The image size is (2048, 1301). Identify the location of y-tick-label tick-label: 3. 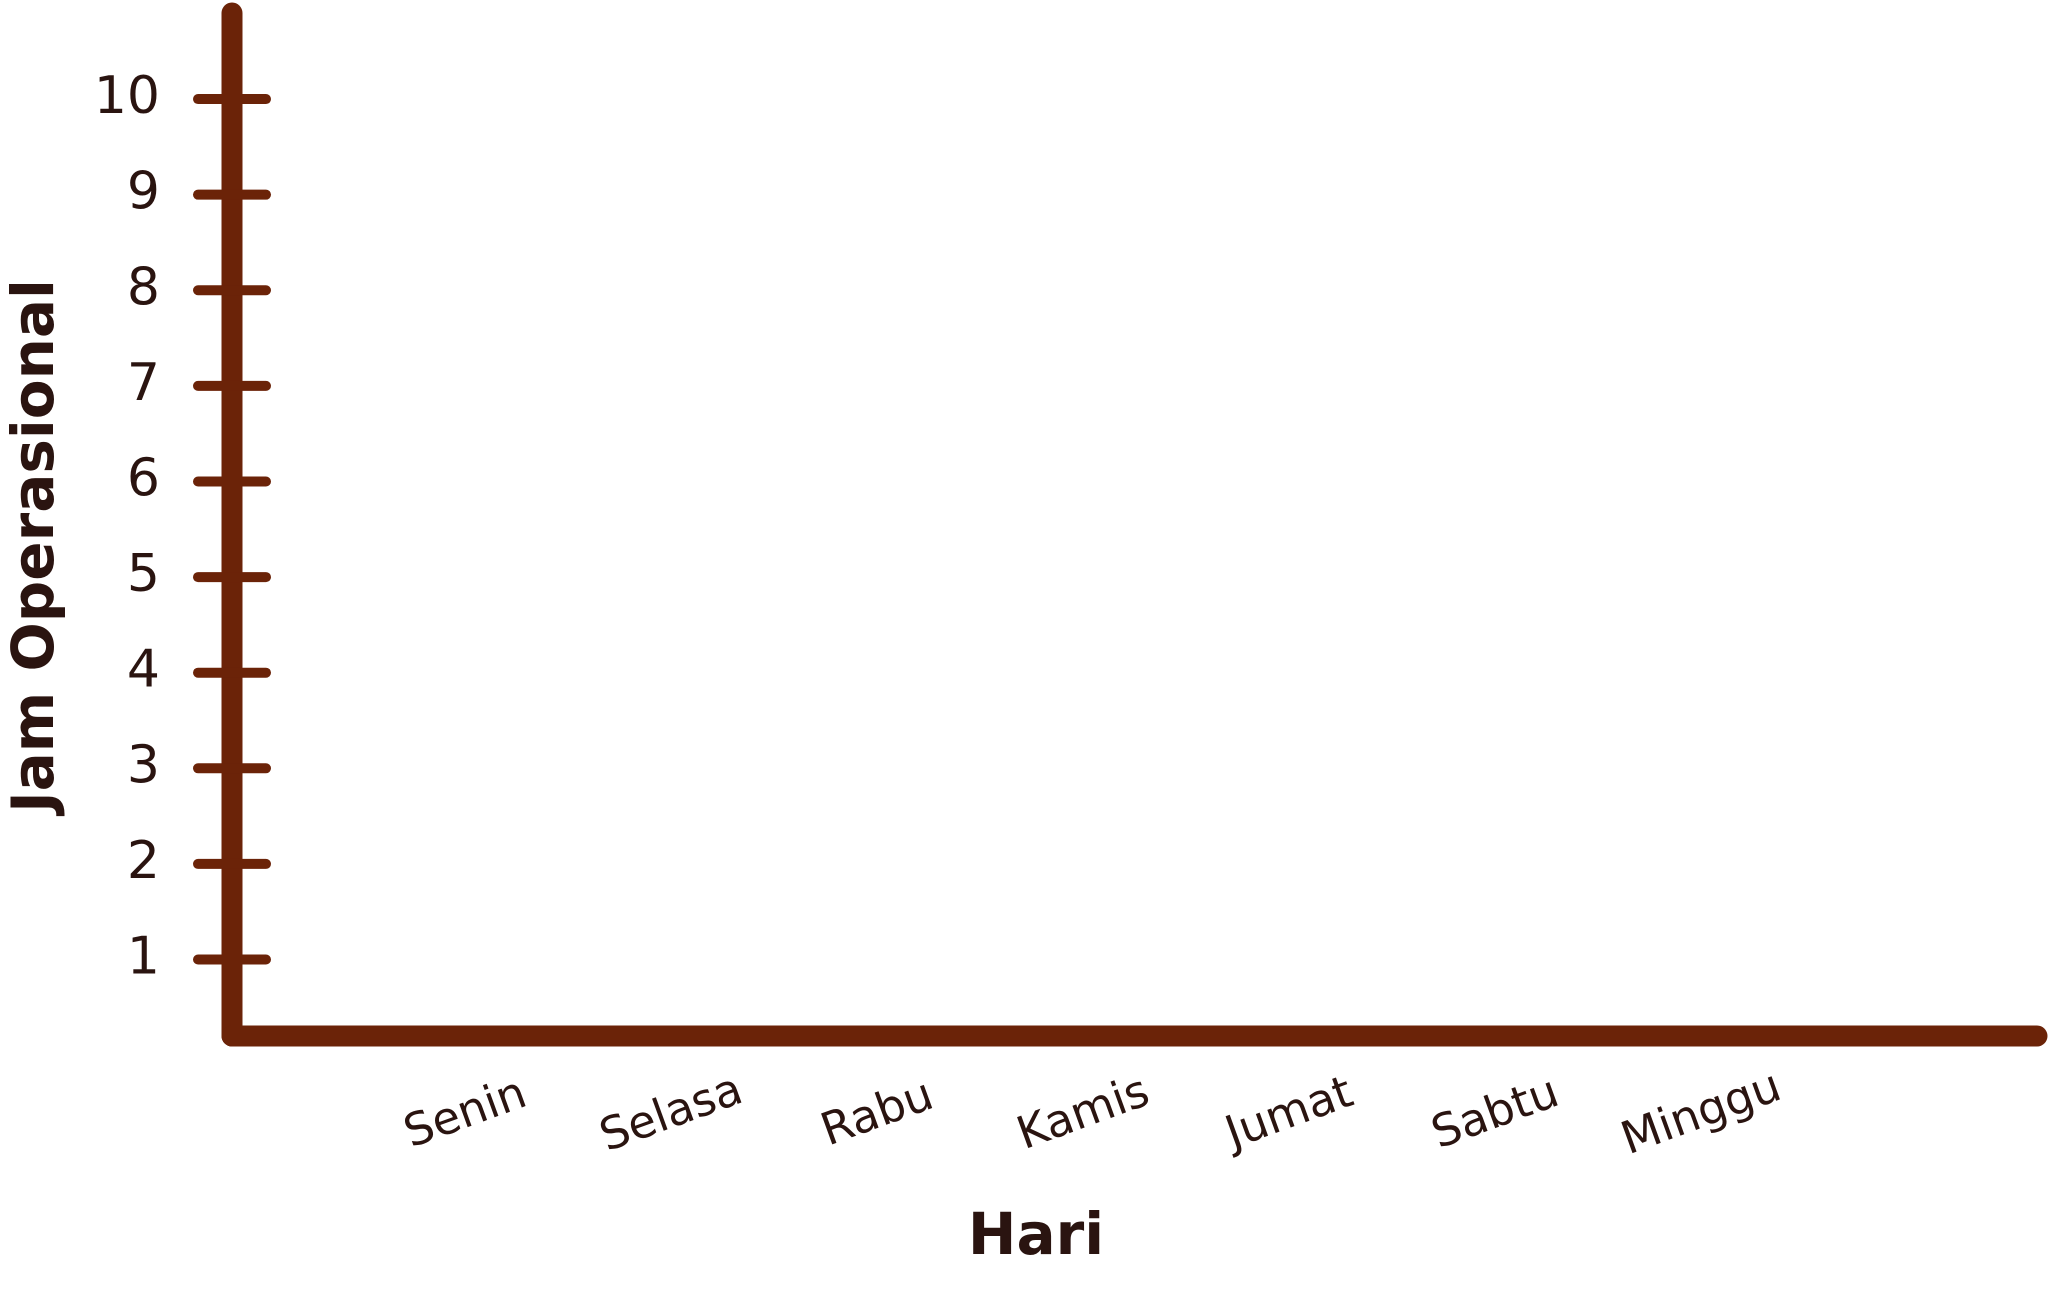
(143, 765).